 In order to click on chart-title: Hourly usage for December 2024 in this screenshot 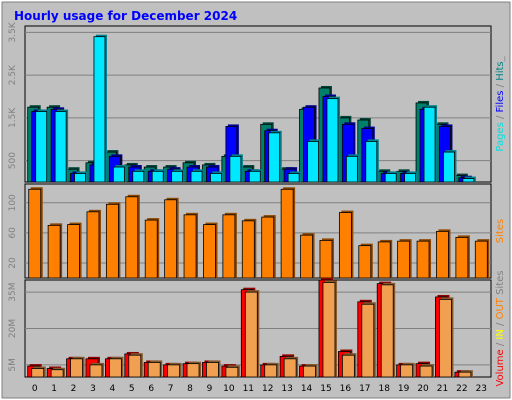, I will do `click(125, 16)`.